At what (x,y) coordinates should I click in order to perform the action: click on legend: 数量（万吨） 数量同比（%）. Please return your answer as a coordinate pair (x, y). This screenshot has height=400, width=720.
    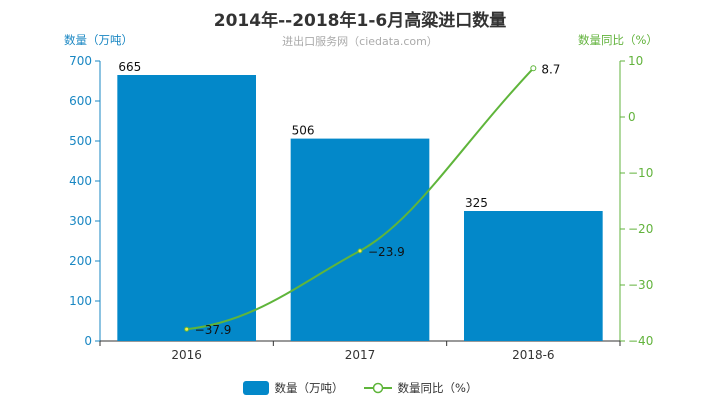
    Looking at the image, I should click on (360, 388).